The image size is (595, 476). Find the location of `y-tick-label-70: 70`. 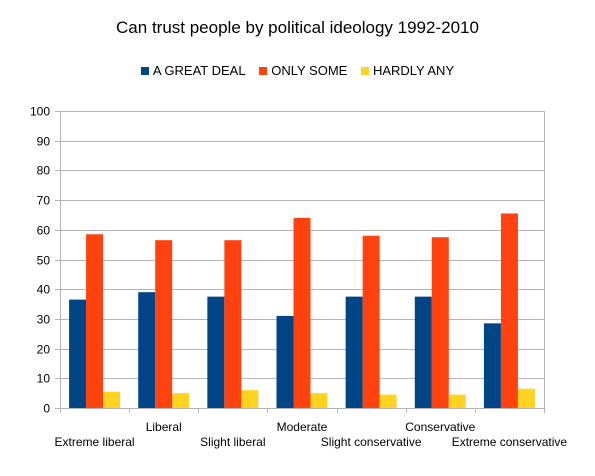

y-tick-label-70: 70 is located at coordinates (44, 201).